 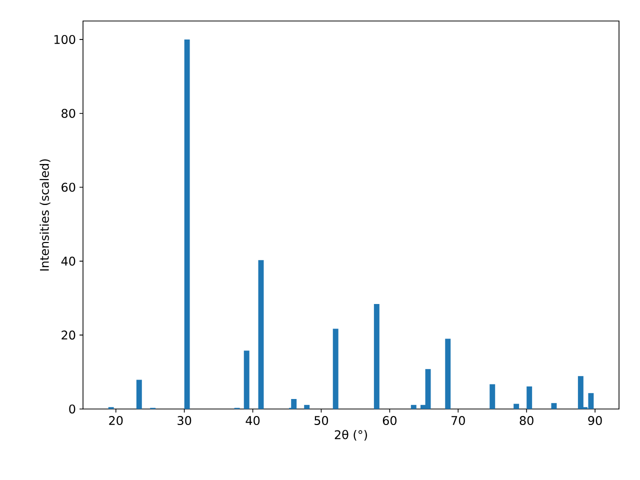 I want to click on y-tick-label: 0, so click(x=72, y=409).